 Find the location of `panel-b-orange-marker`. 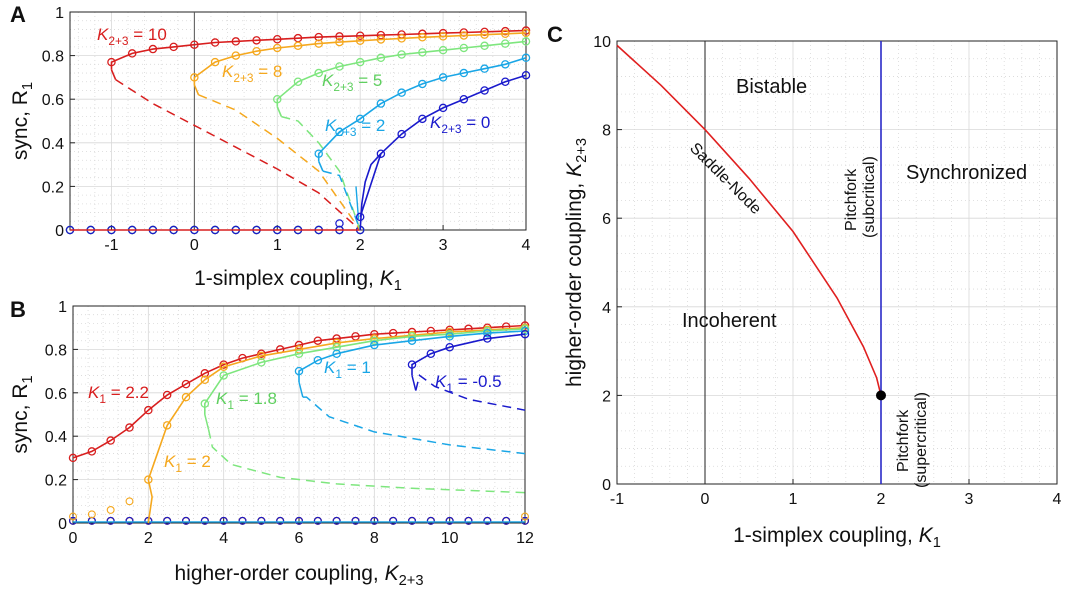

panel-b-orange-marker is located at coordinates (73, 516).